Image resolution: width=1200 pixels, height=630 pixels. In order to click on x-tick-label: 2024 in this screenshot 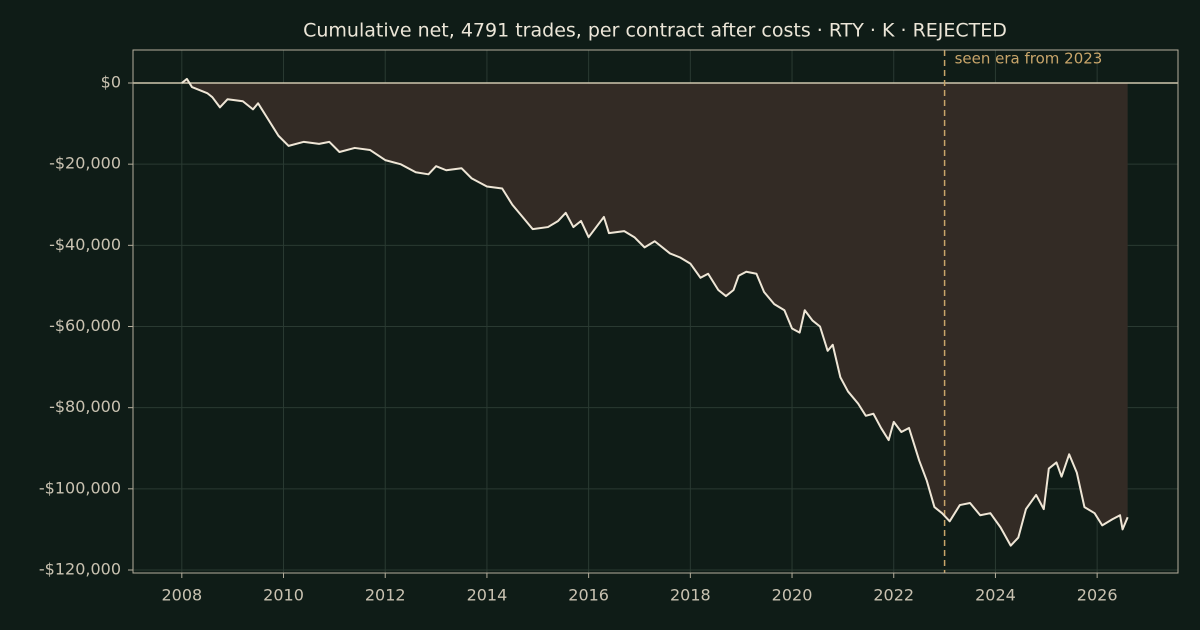, I will do `click(995, 595)`.